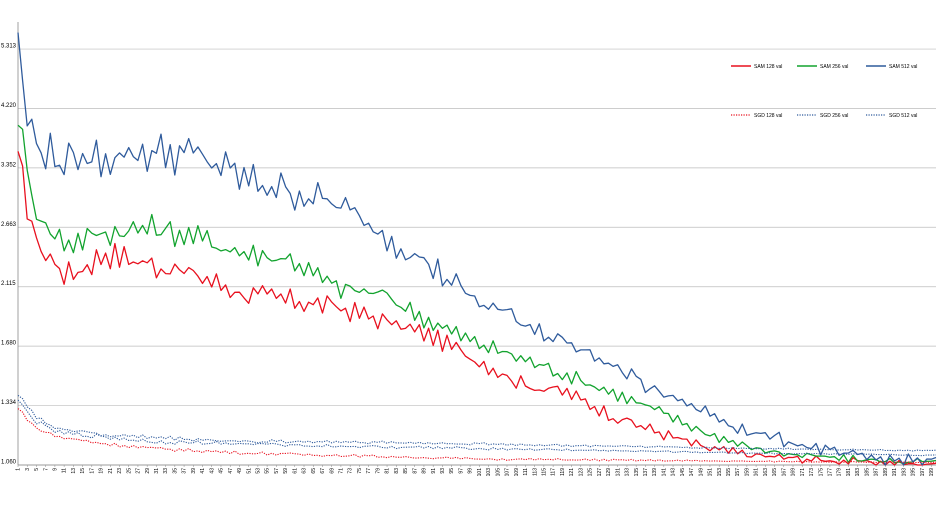 The height and width of the screenshot is (530, 943). What do you see at coordinates (477, 436) in the screenshot?
I see `series-line-sgd-128-val` at bounding box center [477, 436].